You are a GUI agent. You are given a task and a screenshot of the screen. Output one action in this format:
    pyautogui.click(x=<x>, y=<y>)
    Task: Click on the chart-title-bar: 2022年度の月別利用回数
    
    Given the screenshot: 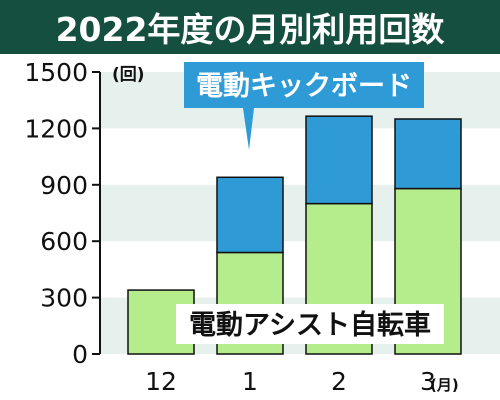 What is the action you would take?
    pyautogui.click(x=250, y=27)
    